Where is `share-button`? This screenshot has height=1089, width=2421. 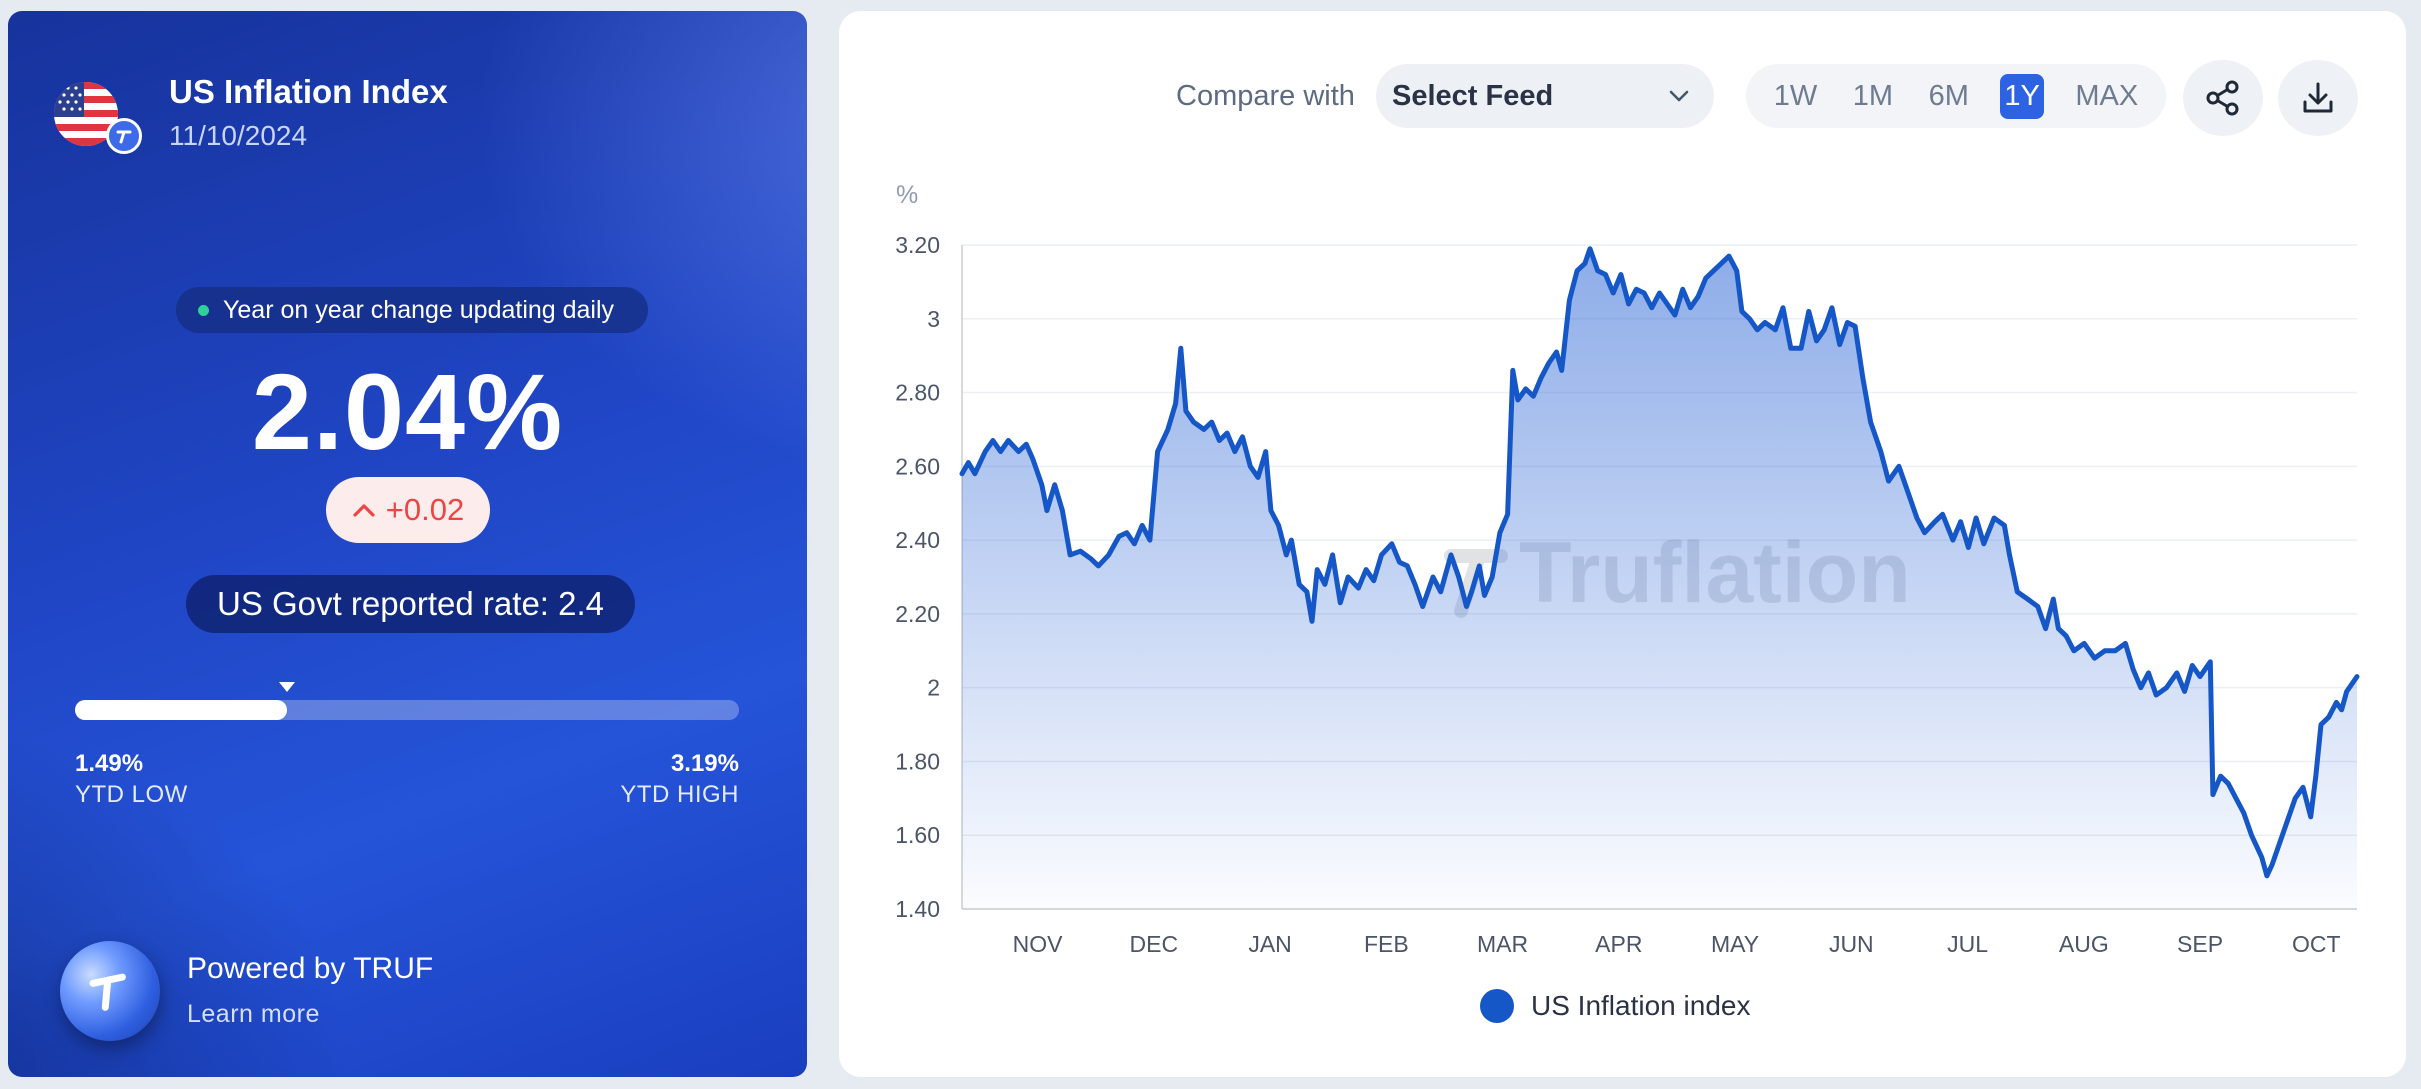 share-button is located at coordinates (2223, 98).